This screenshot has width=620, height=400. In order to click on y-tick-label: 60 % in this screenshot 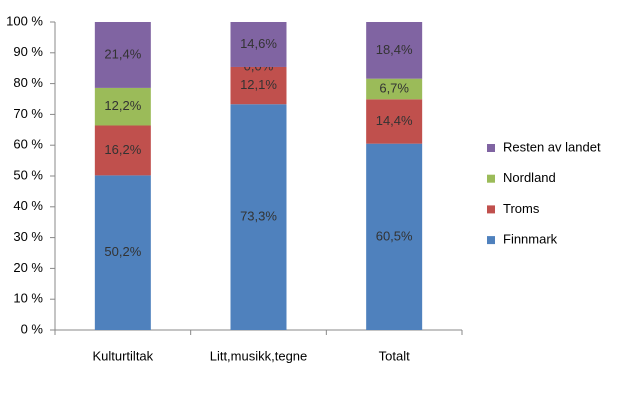, I will do `click(28, 144)`.